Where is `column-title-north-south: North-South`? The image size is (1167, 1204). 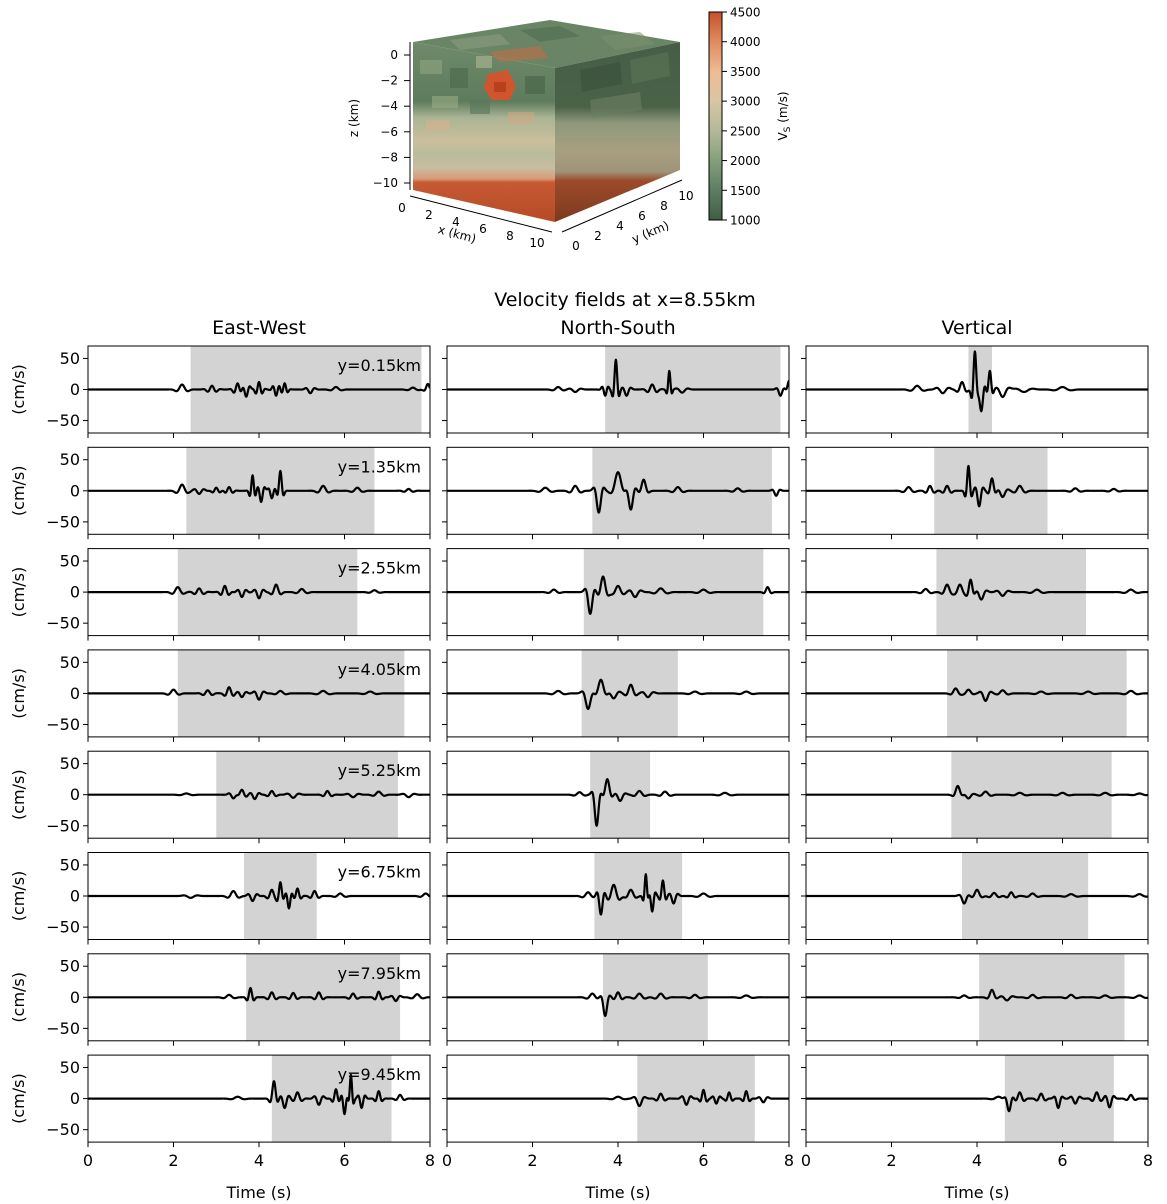 column-title-north-south: North-South is located at coordinates (617, 328).